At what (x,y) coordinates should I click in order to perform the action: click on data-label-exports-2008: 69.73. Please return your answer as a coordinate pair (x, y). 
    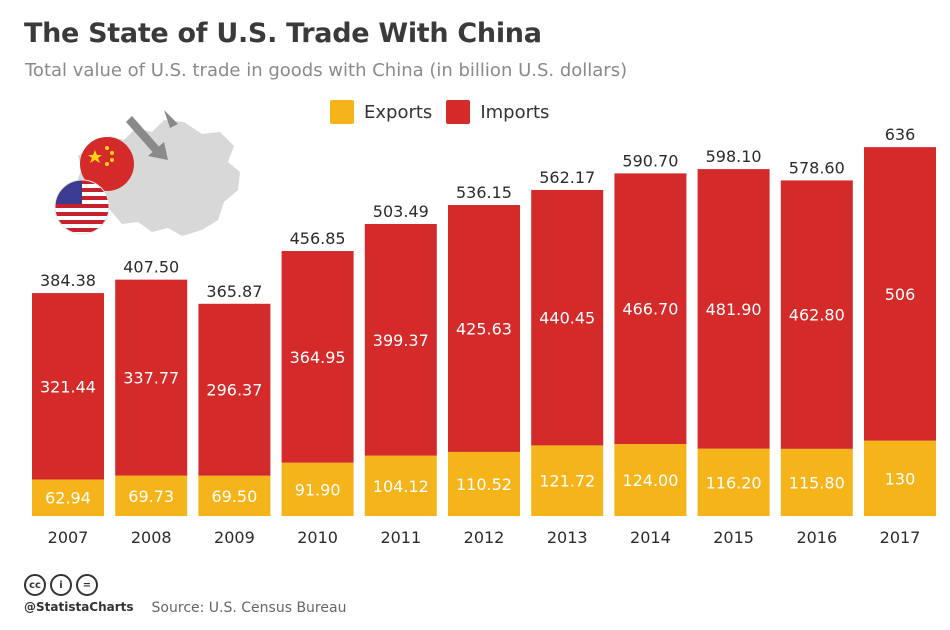
    Looking at the image, I should click on (151, 496).